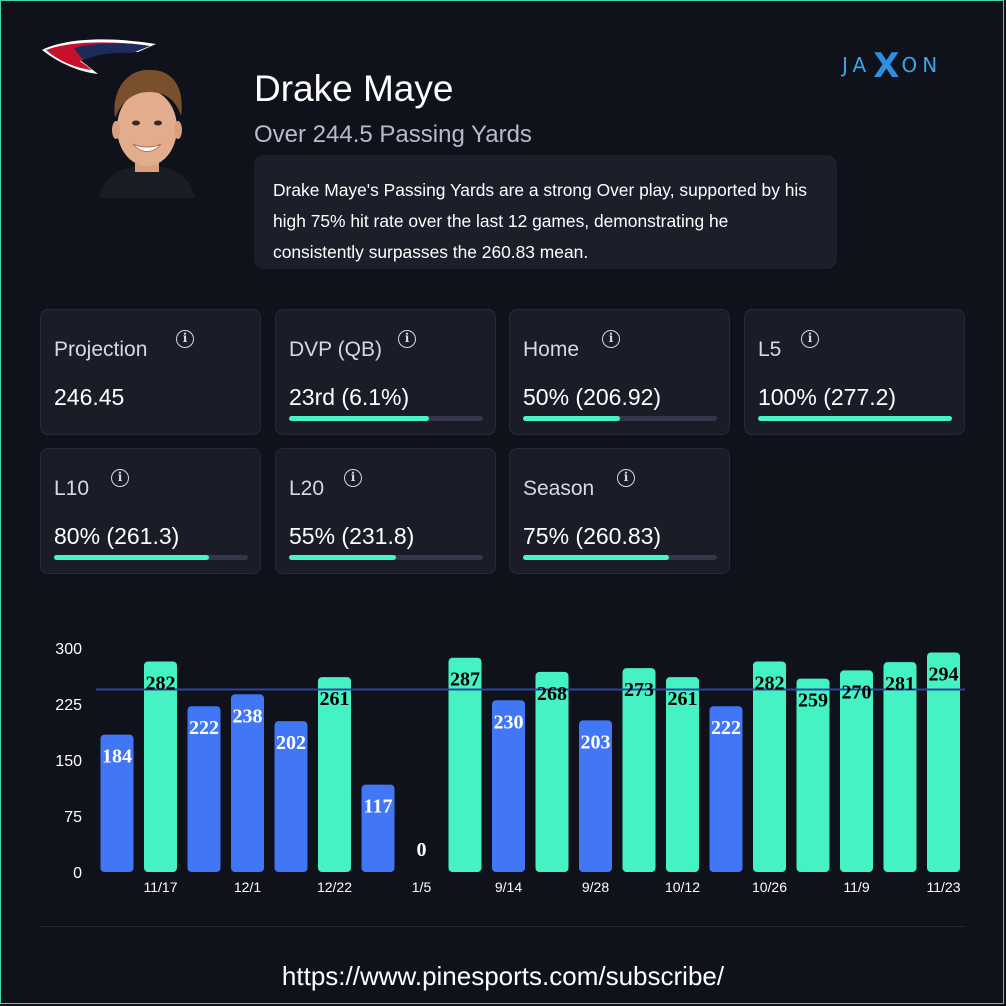 The width and height of the screenshot is (1006, 1006). What do you see at coordinates (385, 372) in the screenshot?
I see `stat-card-dvp: DVP (QB) i 23rd (6.1%)` at bounding box center [385, 372].